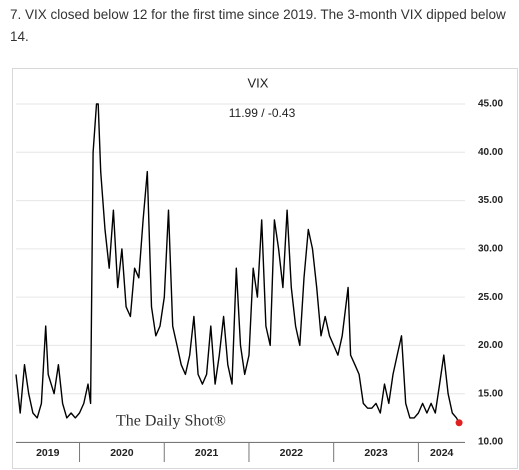  What do you see at coordinates (490, 152) in the screenshot?
I see `y-tick-label: 40.00` at bounding box center [490, 152].